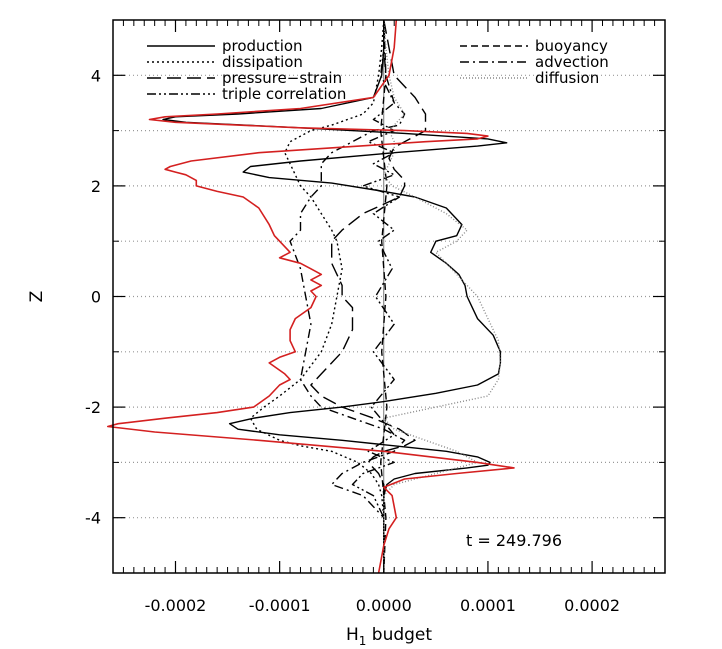 The width and height of the screenshot is (722, 649). What do you see at coordinates (384, 296) in the screenshot?
I see `series-line-buoyancy` at bounding box center [384, 296].